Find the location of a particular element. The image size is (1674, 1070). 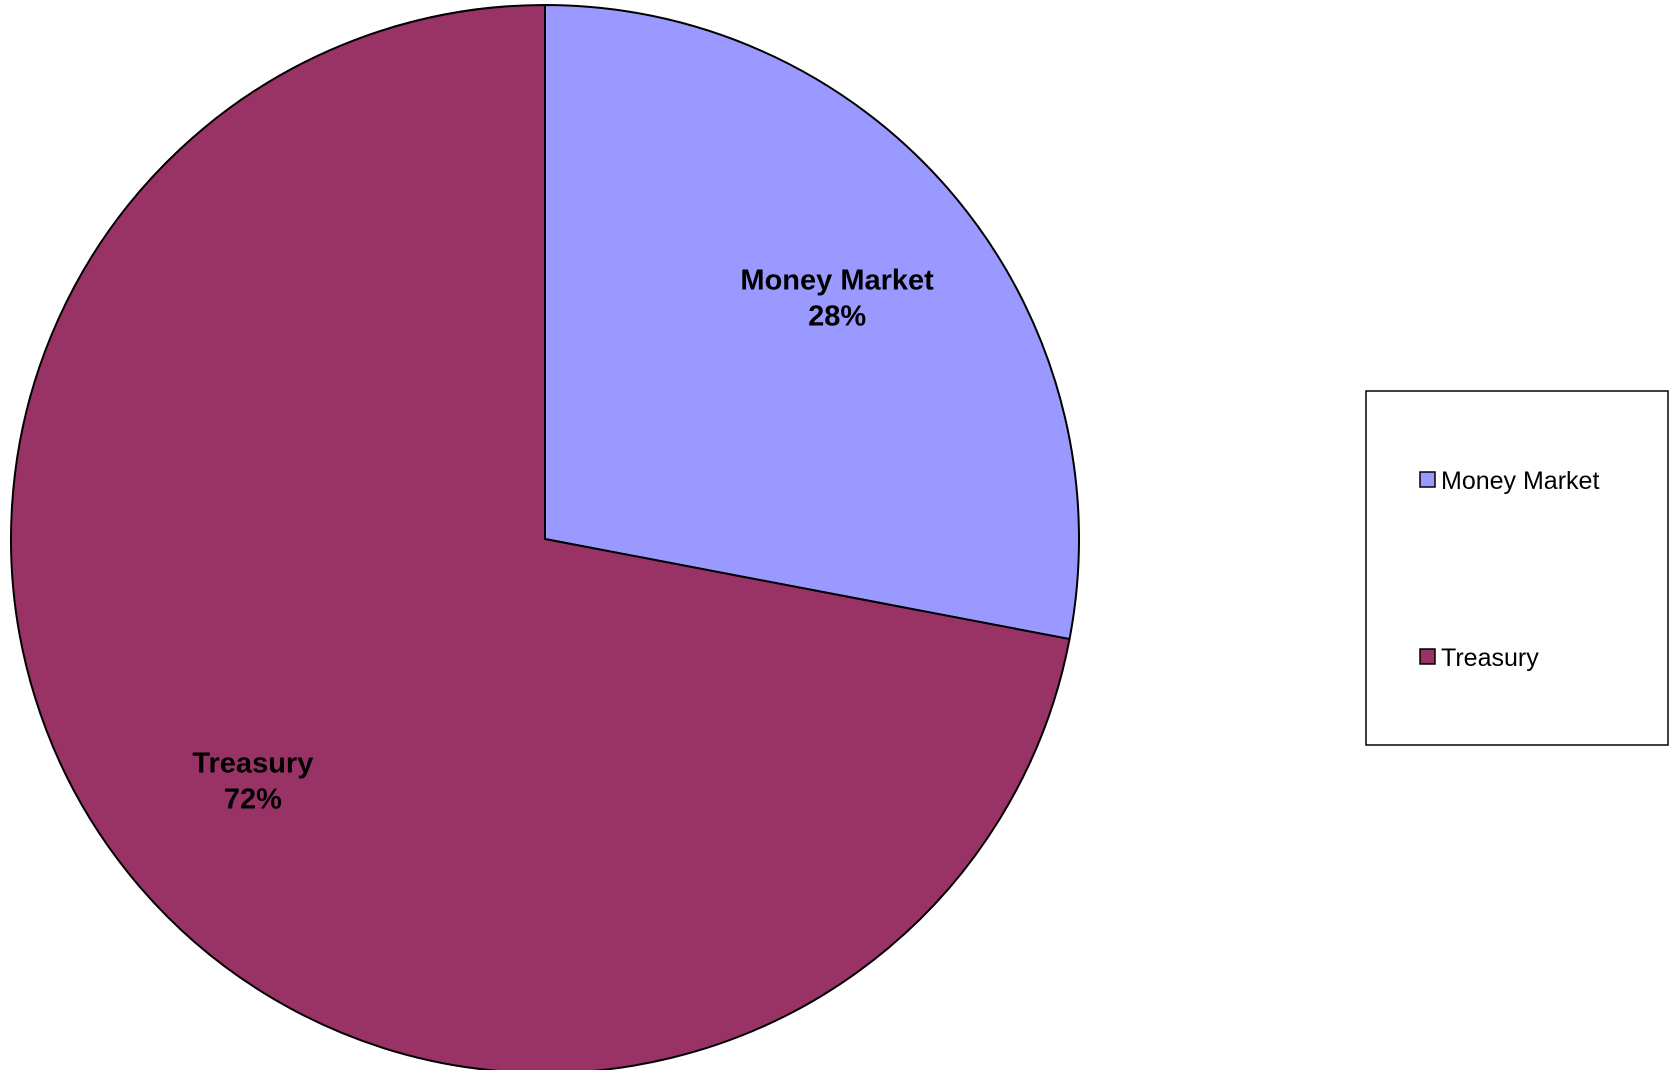

legend: Money Market Treasury is located at coordinates (1517, 568).